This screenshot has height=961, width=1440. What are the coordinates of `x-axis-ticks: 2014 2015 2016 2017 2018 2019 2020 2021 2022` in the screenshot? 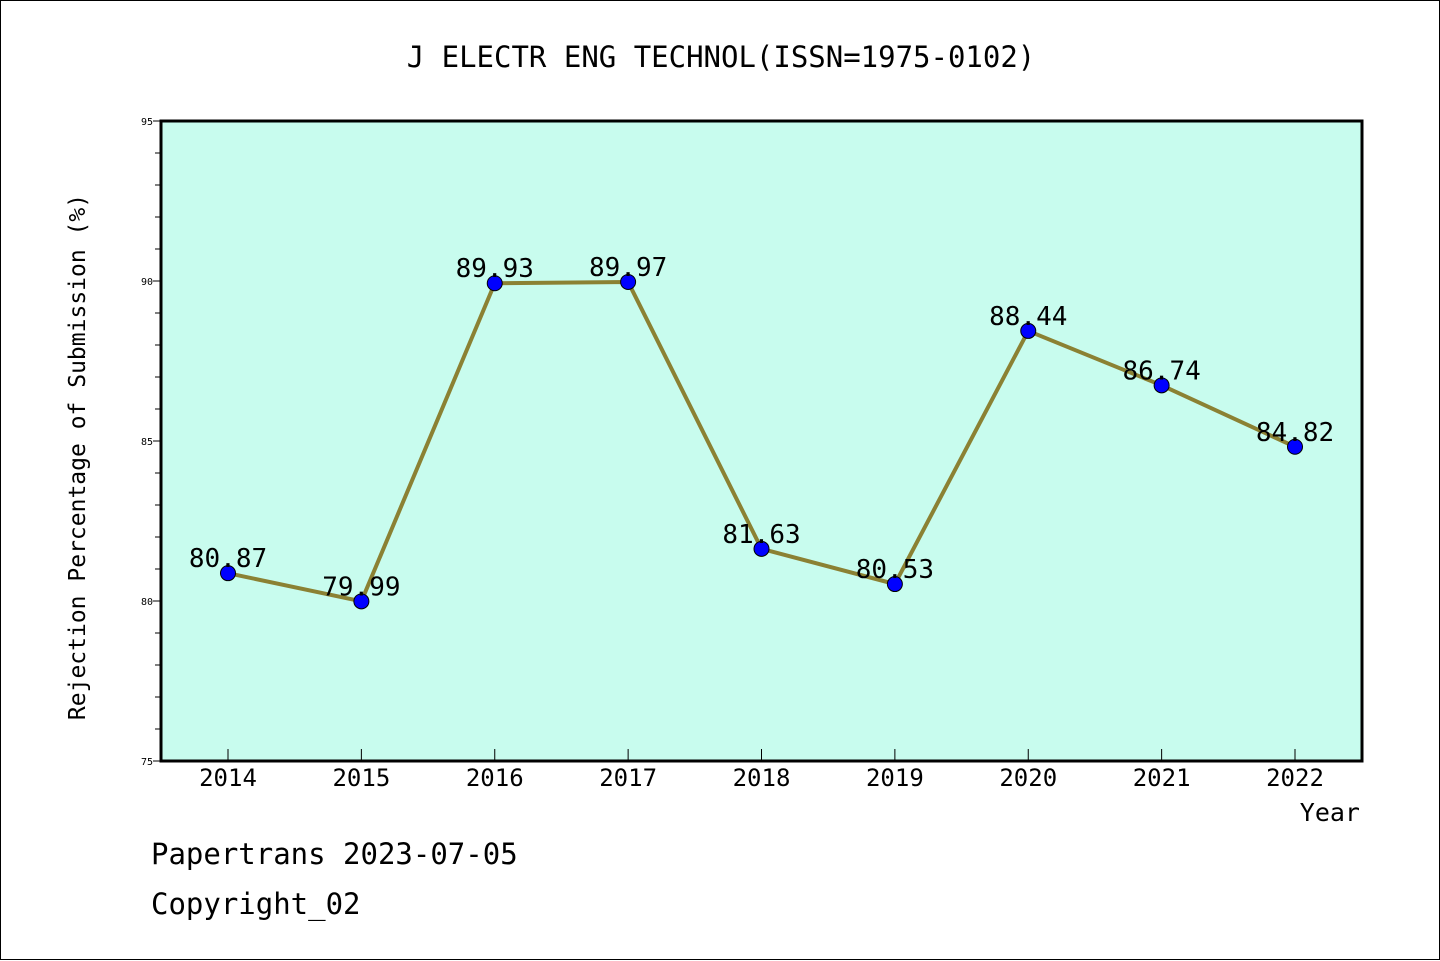 It's located at (761, 770).